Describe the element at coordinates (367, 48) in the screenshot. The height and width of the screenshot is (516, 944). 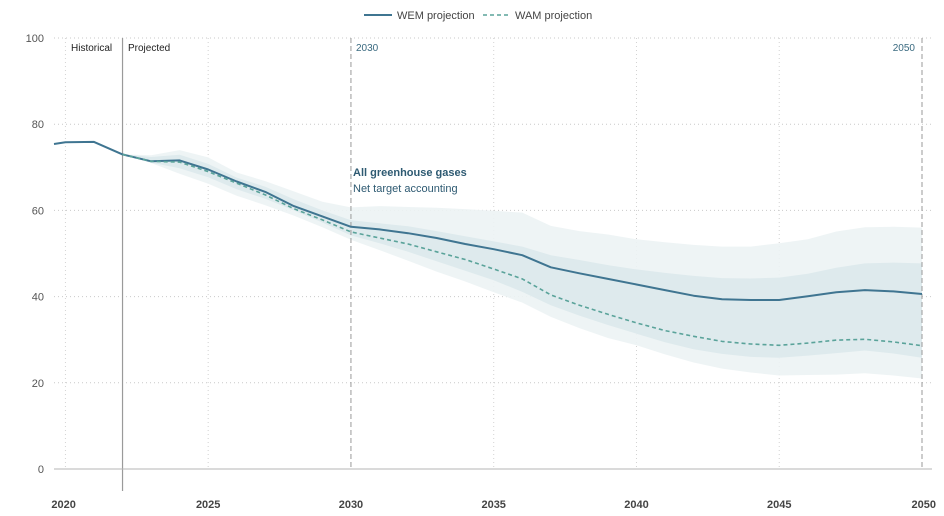
I see `year-2030-marker-label: 2030` at that location.